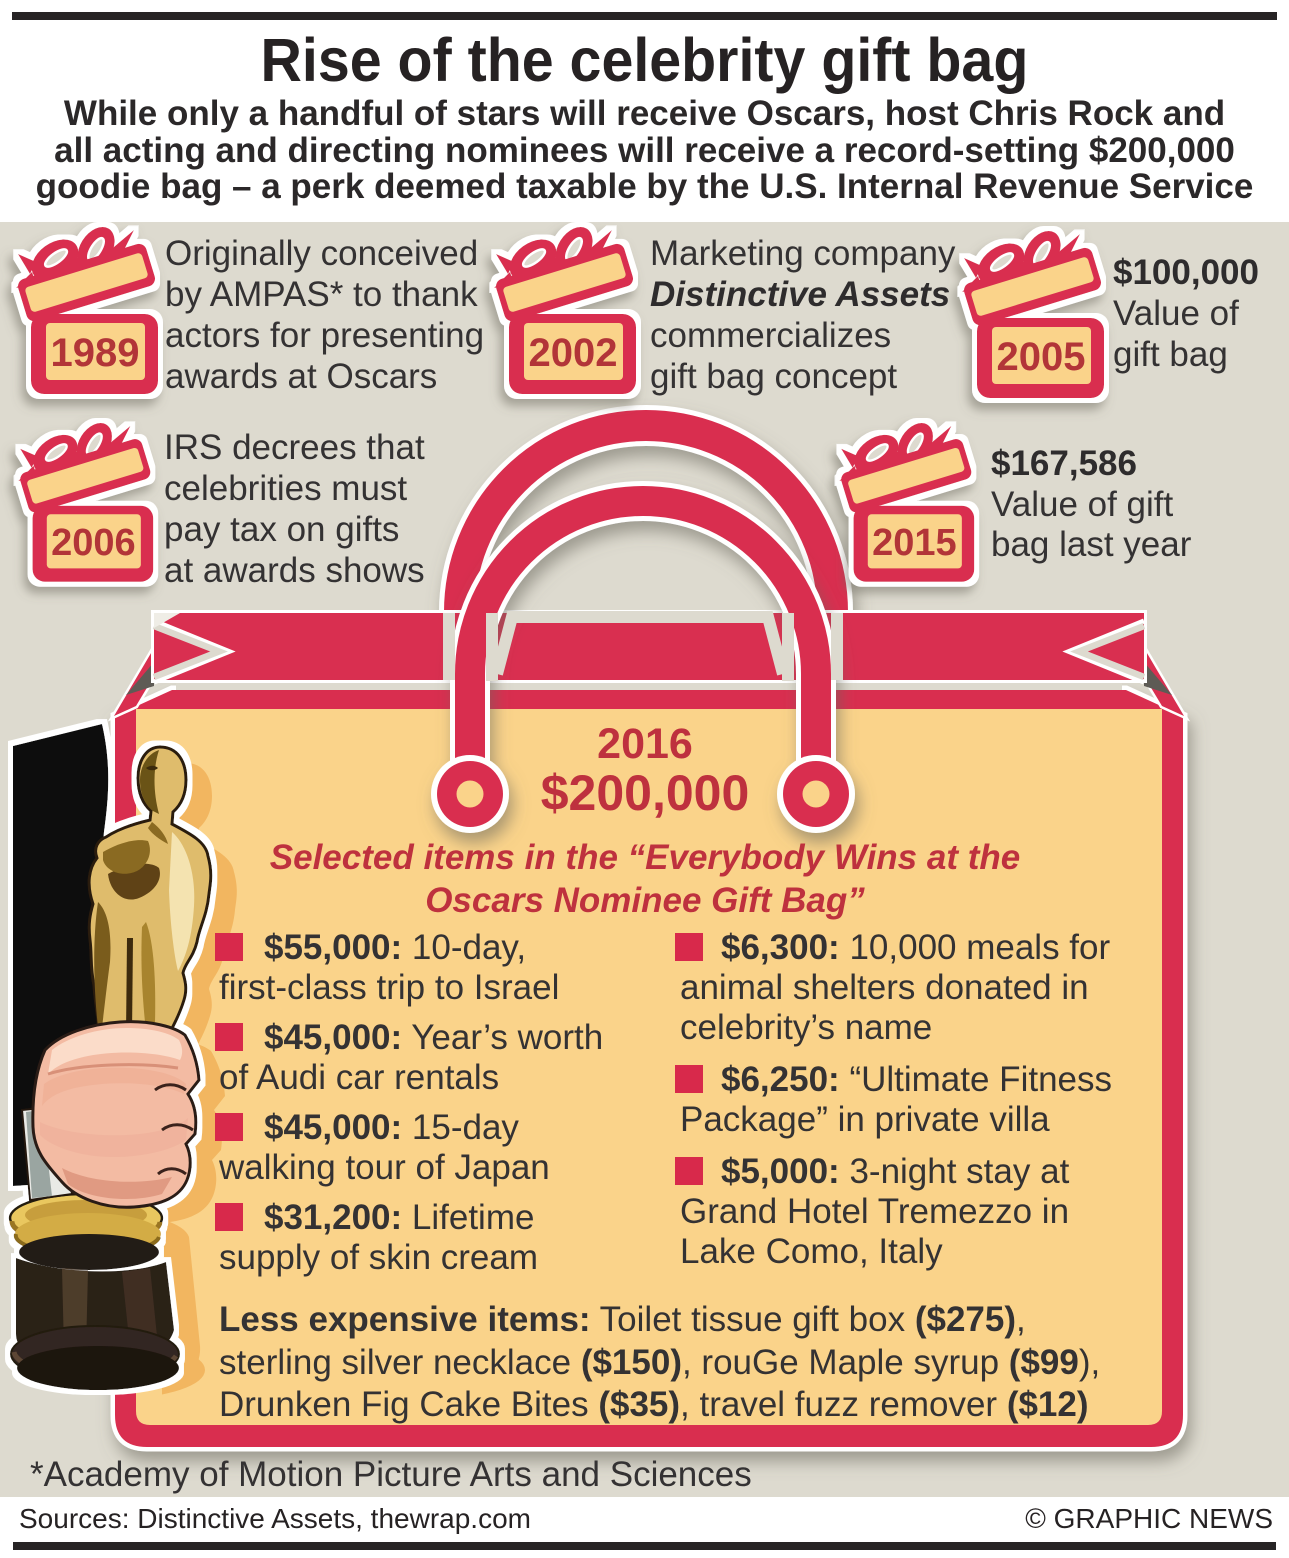  Describe the element at coordinates (914, 543) in the screenshot. I see `svg-text: 2015` at that location.